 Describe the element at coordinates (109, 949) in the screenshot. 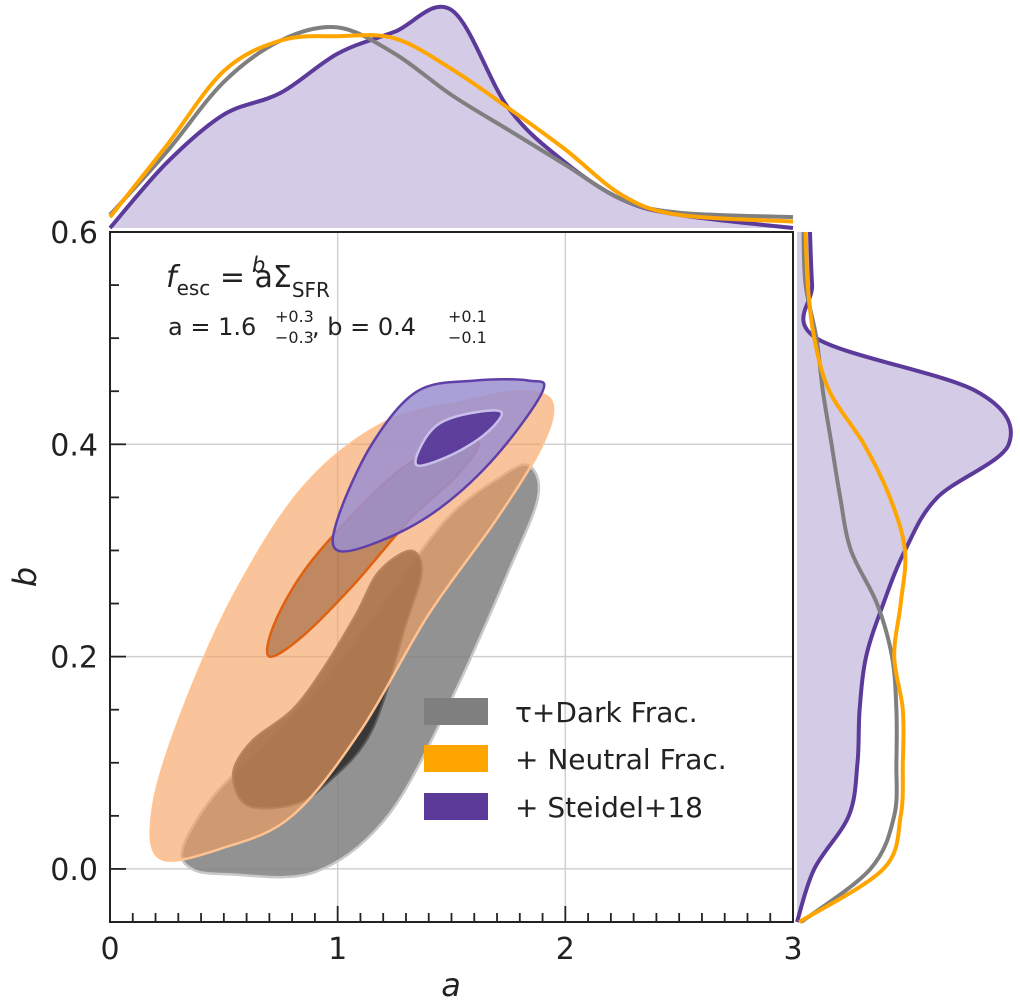

I see `x-tick-label: 0` at that location.